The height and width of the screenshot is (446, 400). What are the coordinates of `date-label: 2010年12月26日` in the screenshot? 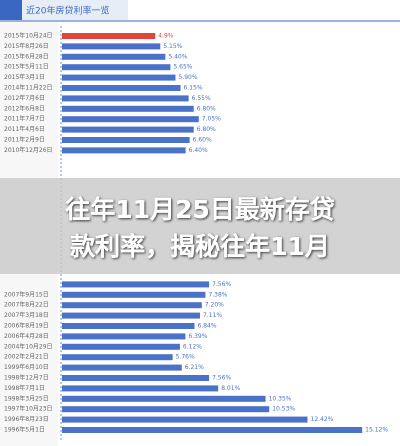 It's located at (28, 150).